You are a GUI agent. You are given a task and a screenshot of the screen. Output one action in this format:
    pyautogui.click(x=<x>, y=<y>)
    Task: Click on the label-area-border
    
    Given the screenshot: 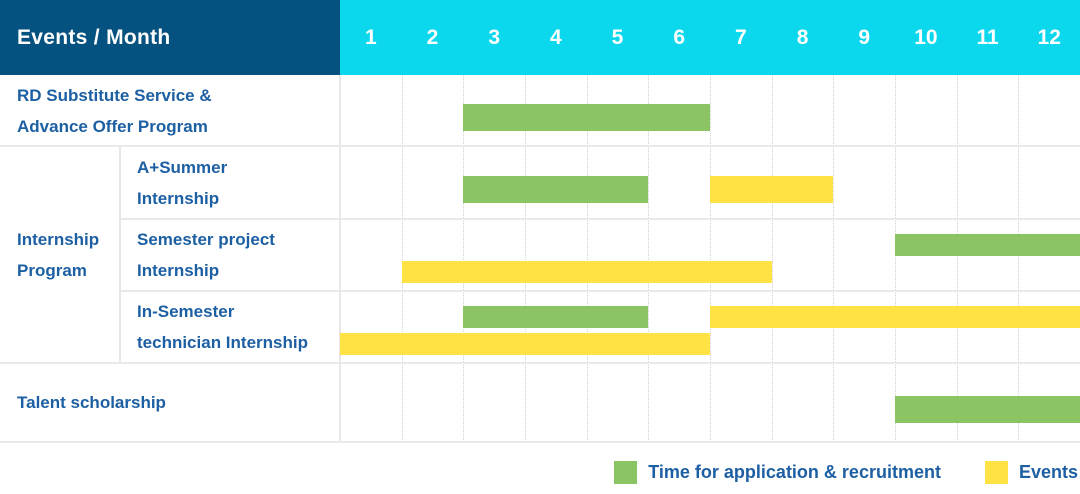 What is the action you would take?
    pyautogui.click(x=340, y=258)
    